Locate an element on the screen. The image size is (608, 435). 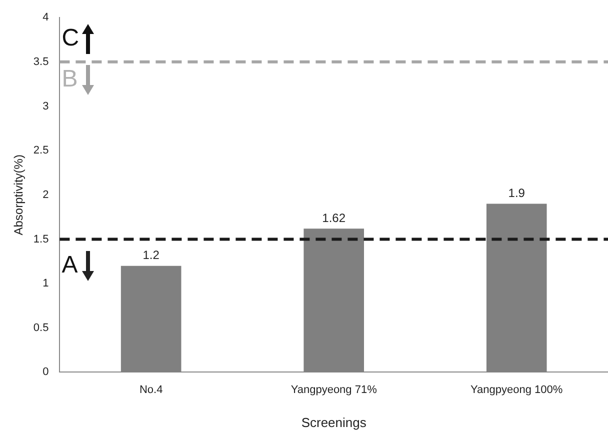
annotation: B is located at coordinates (70, 78).